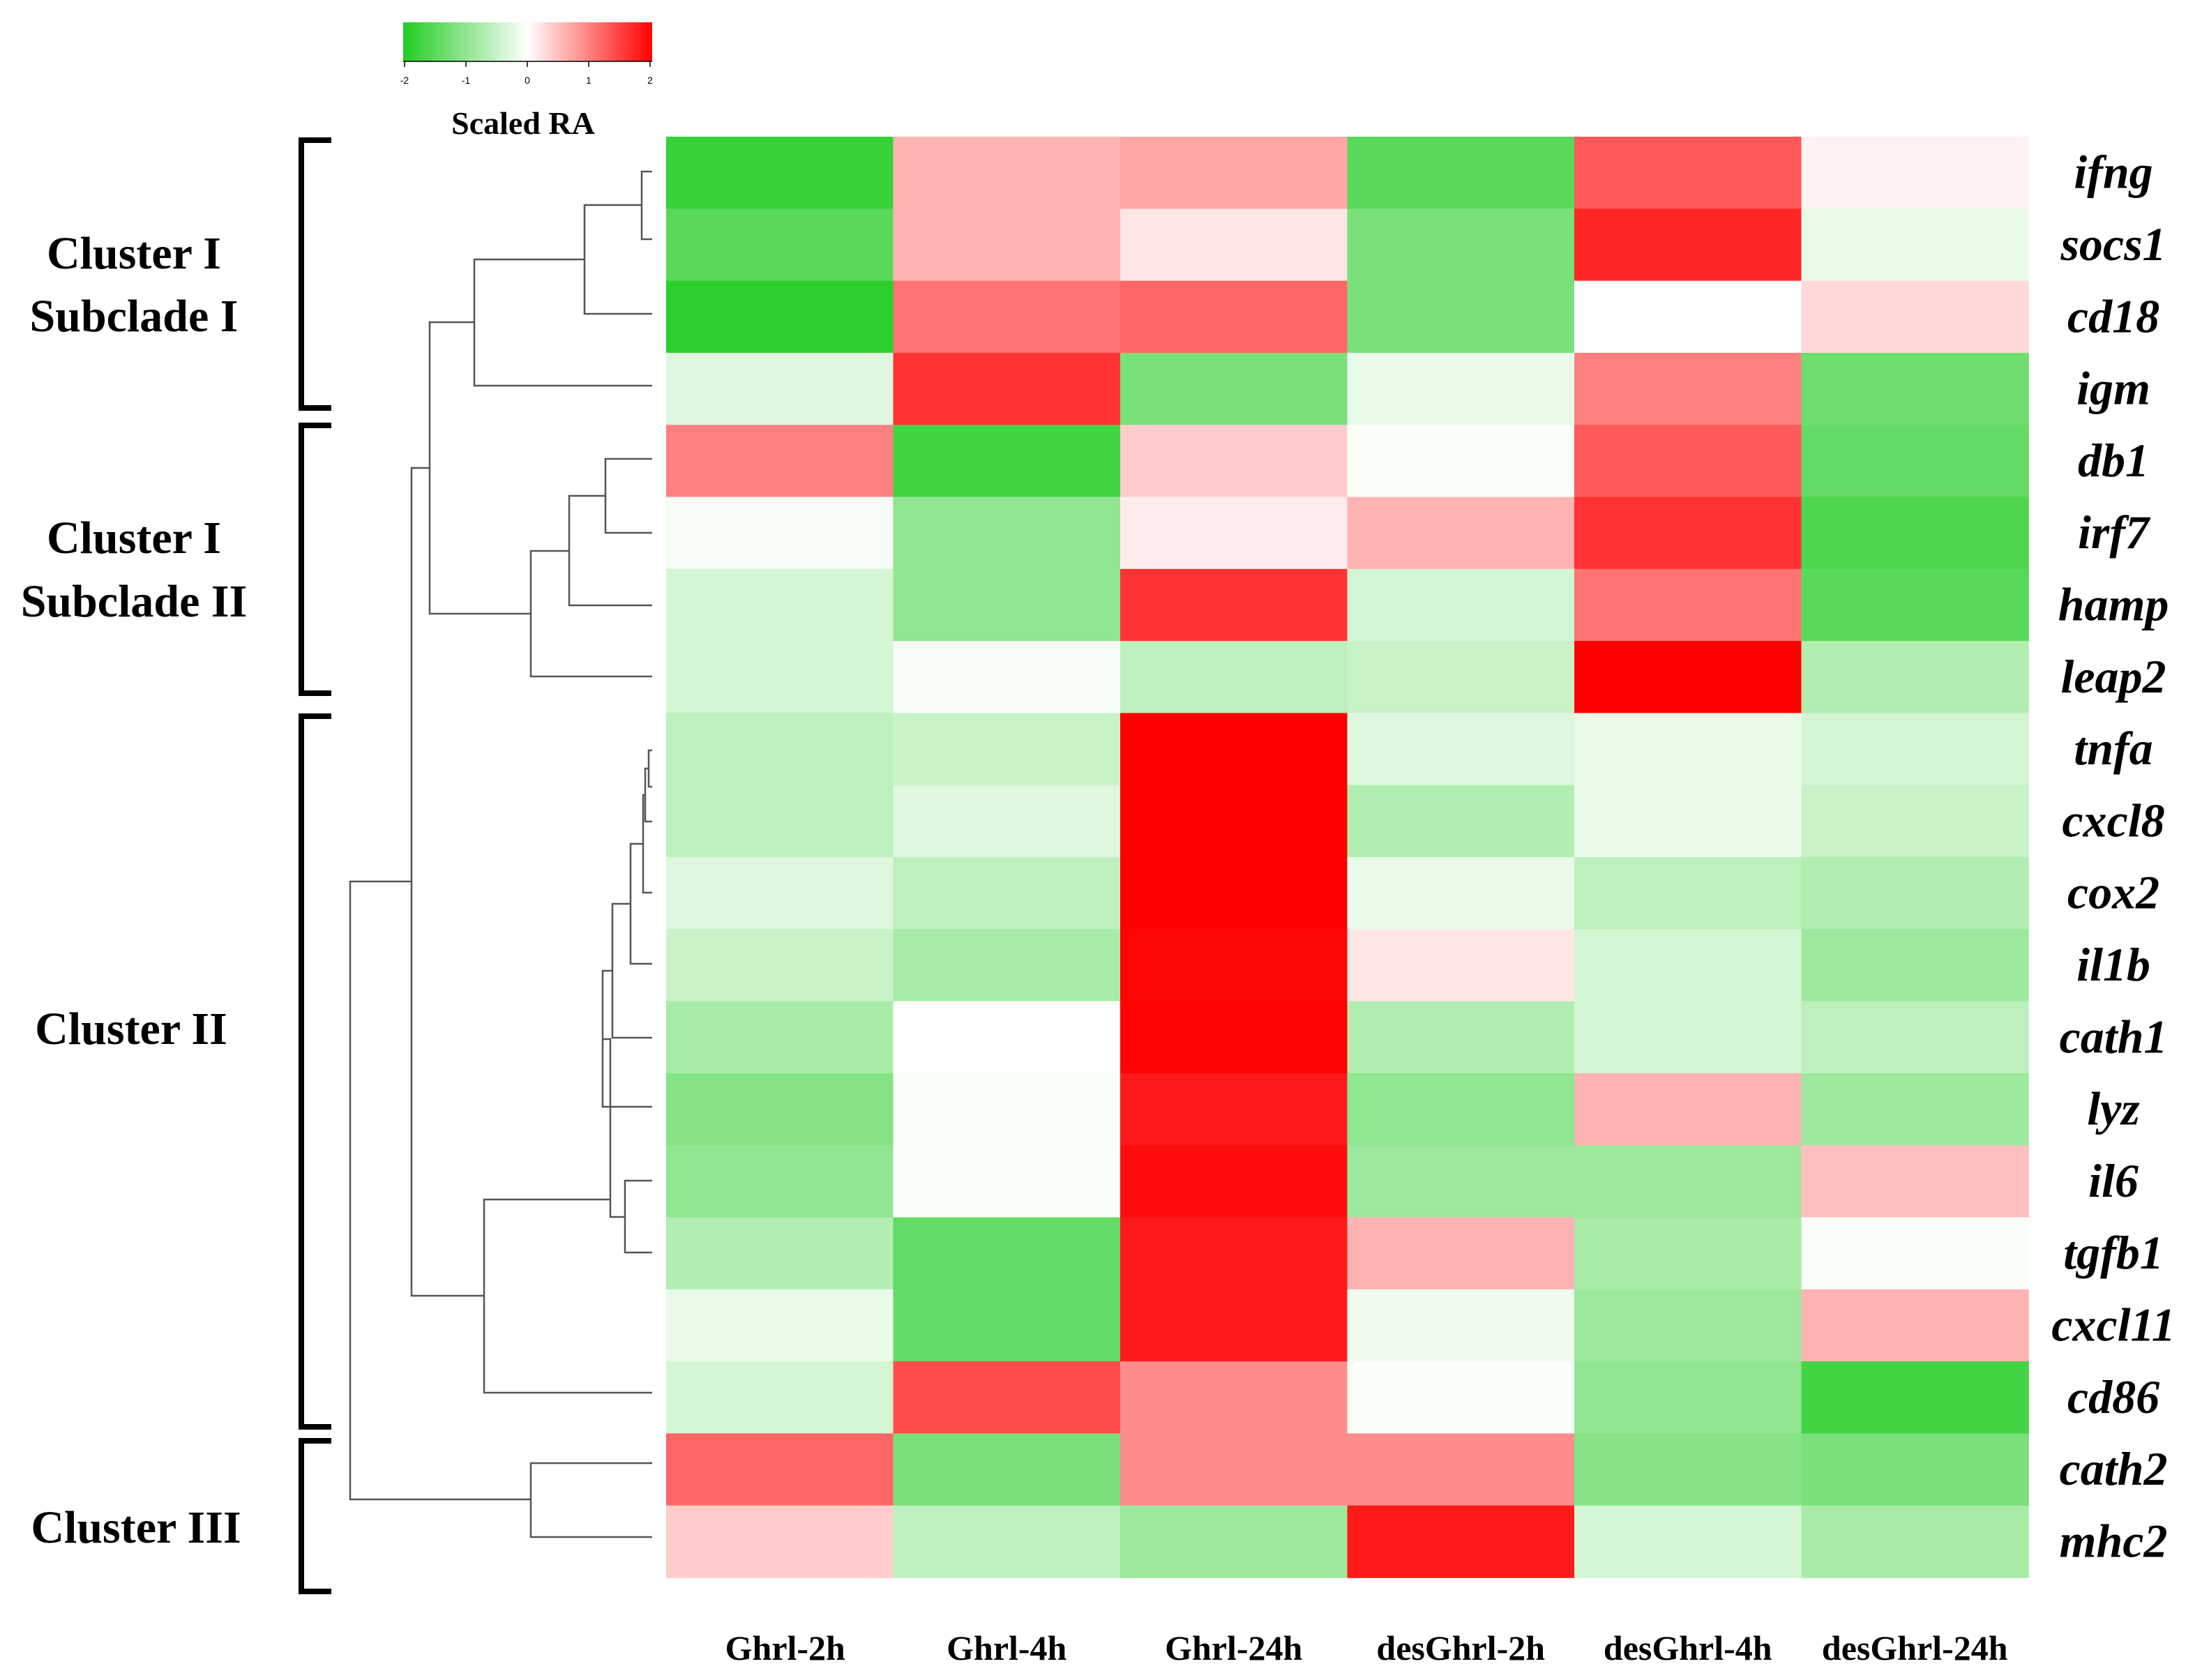 The image size is (2209, 1680). What do you see at coordinates (136, 1527) in the screenshot?
I see `cluster-label-4-line-1: Cluster III` at bounding box center [136, 1527].